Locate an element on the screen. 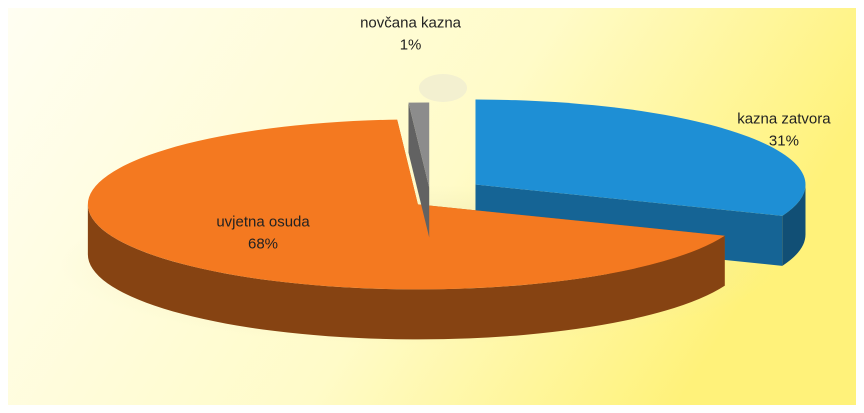 The image size is (864, 413). slice-wall is located at coordinates (419, 170).